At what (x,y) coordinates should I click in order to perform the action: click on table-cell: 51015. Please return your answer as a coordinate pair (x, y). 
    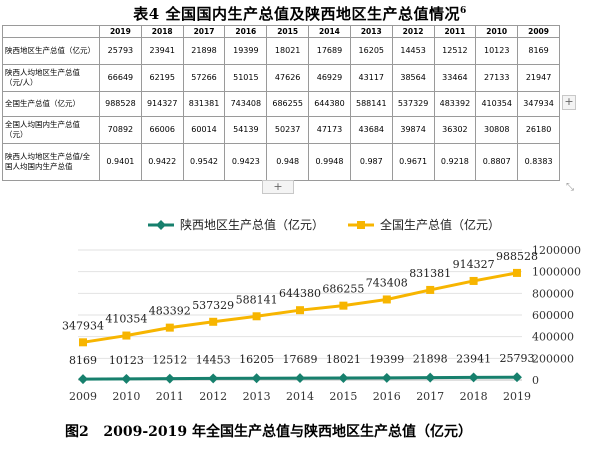
    Looking at the image, I should click on (246, 78).